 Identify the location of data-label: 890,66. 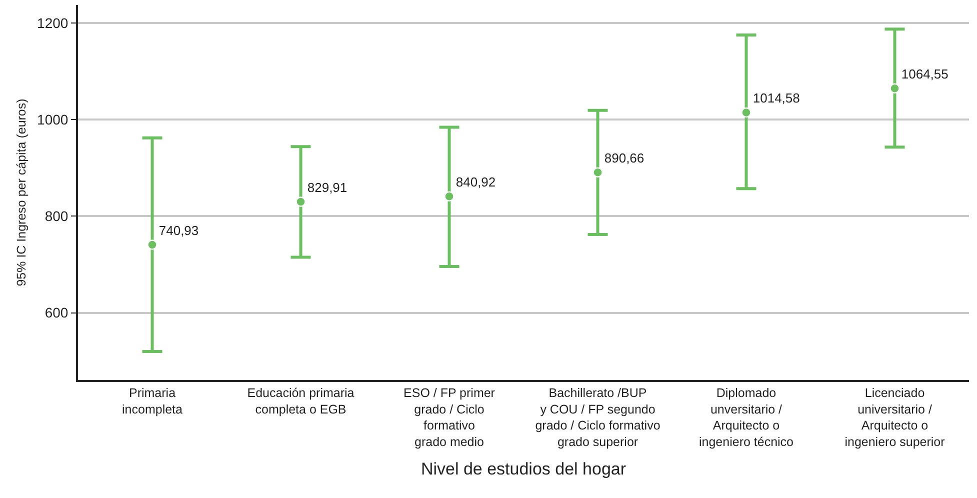
(624, 158).